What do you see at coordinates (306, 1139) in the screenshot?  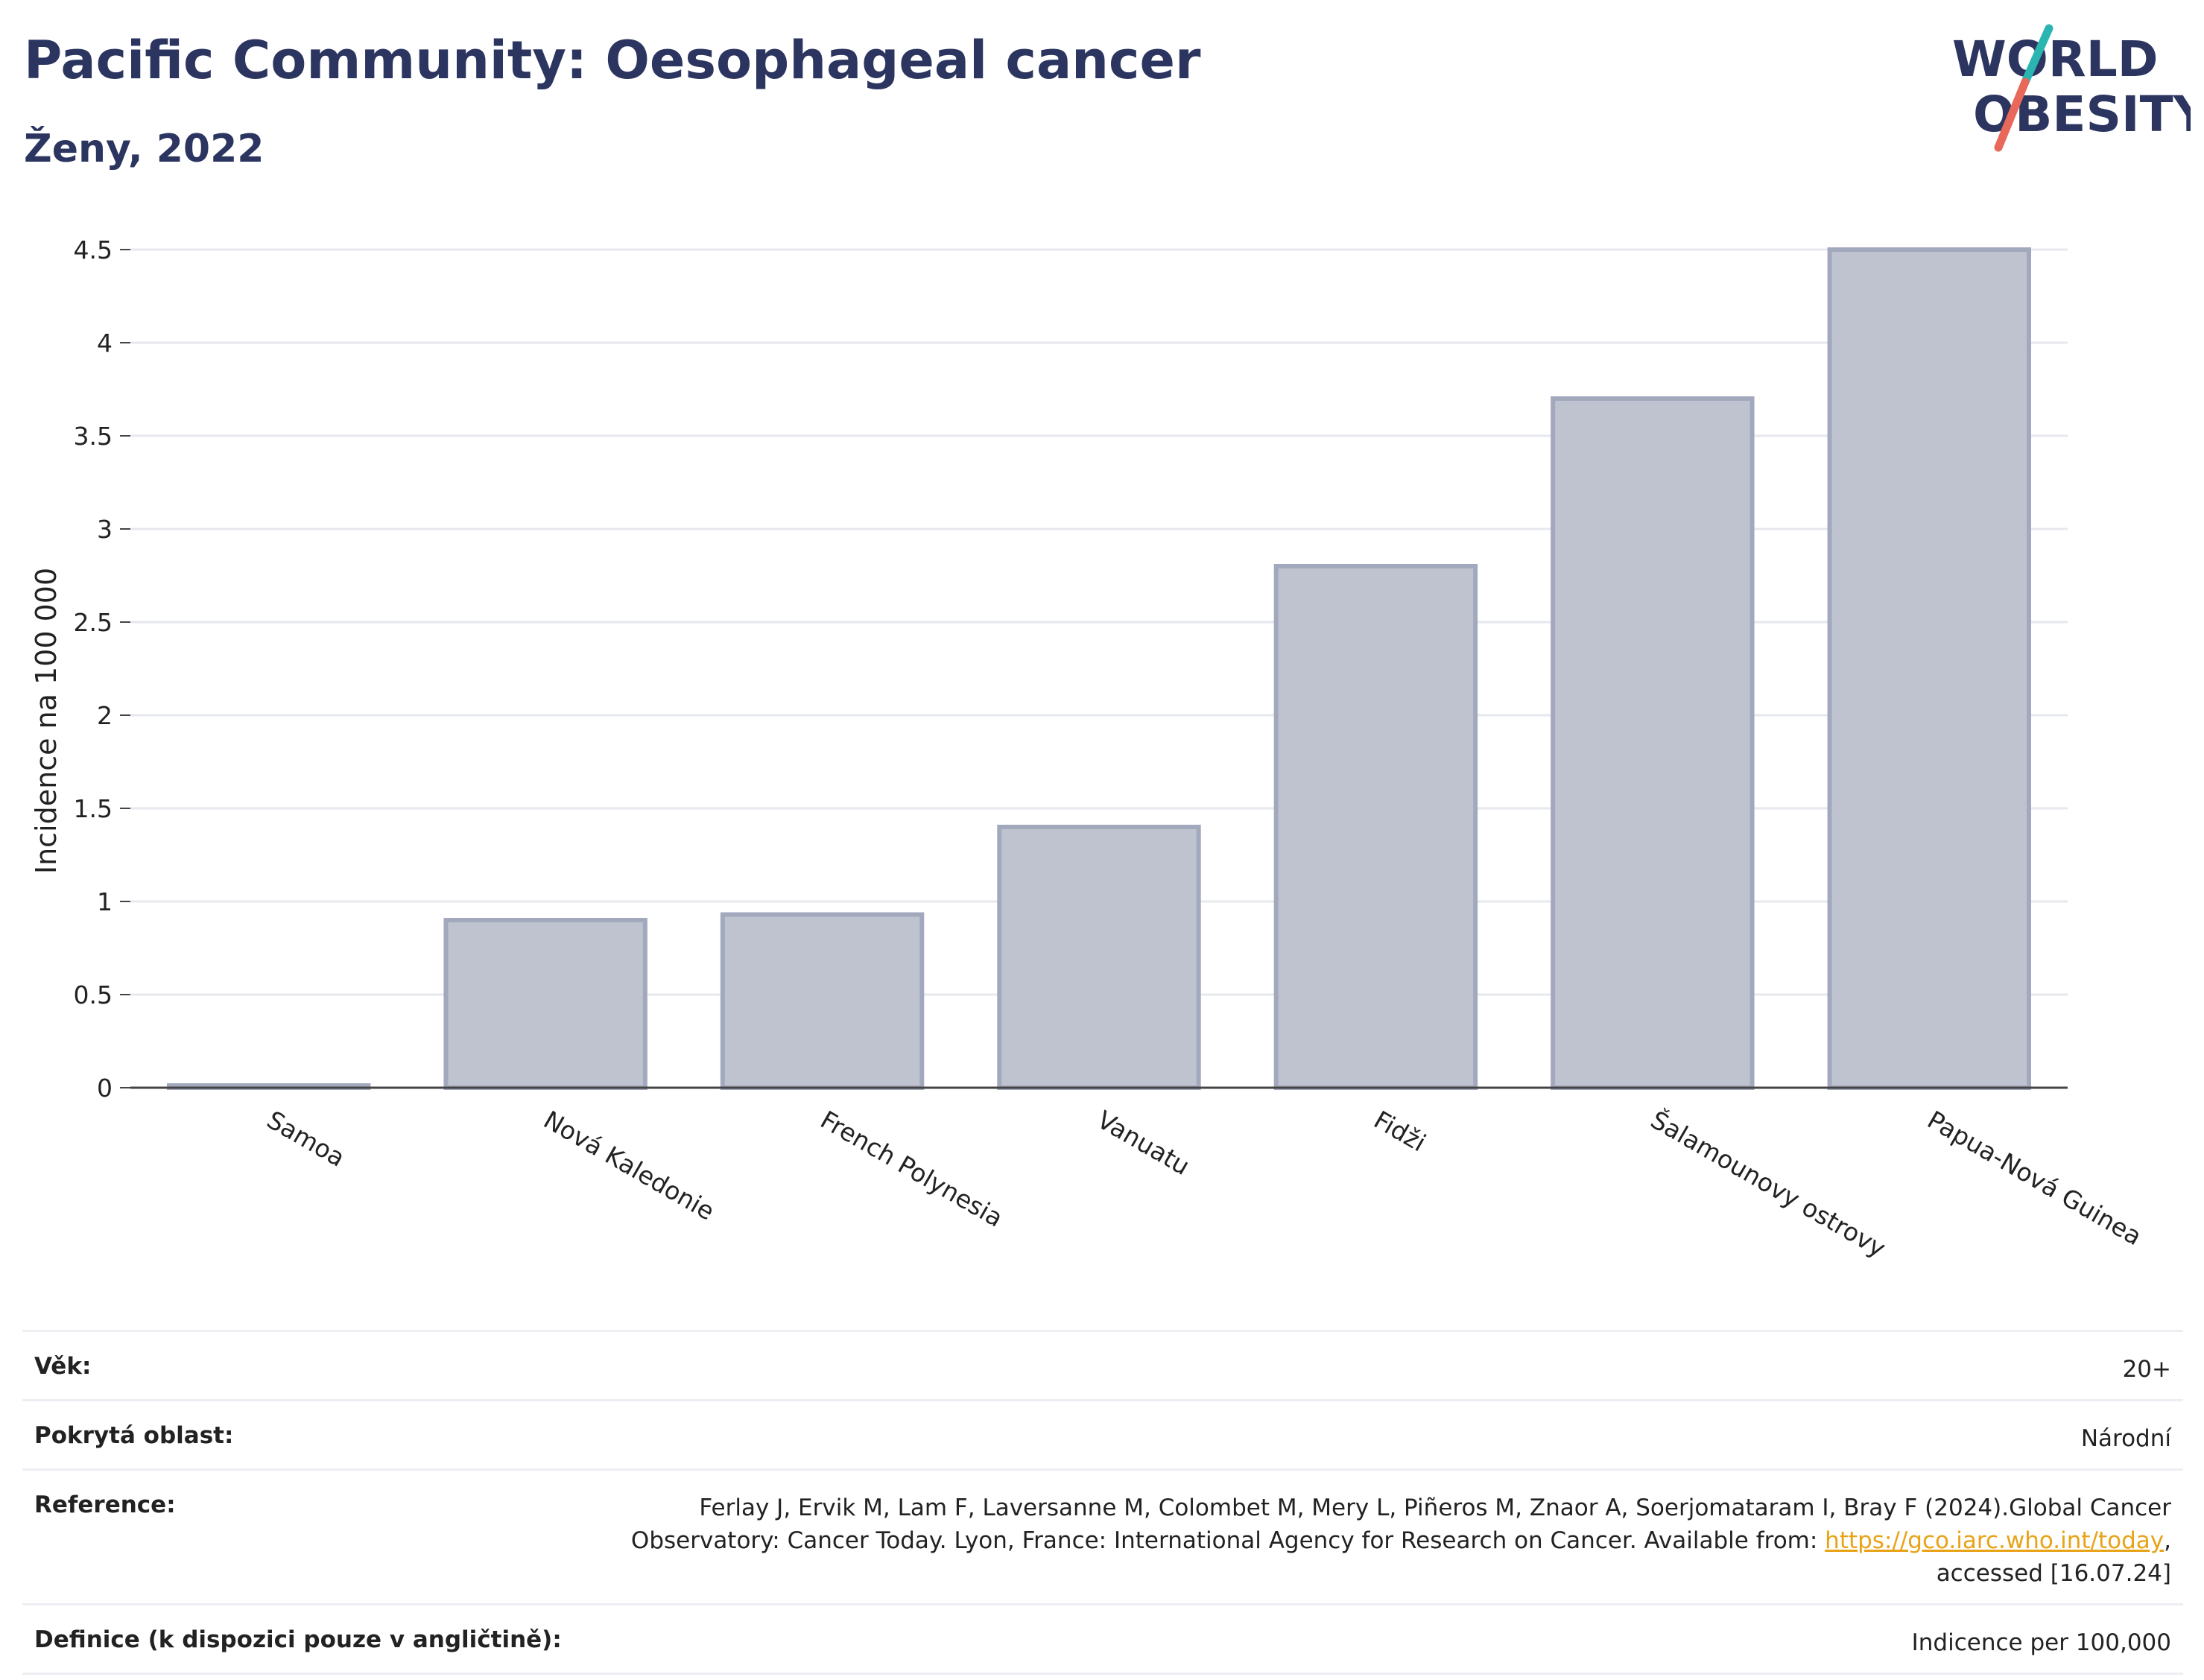 I see `x-tick-label: Samoa` at bounding box center [306, 1139].